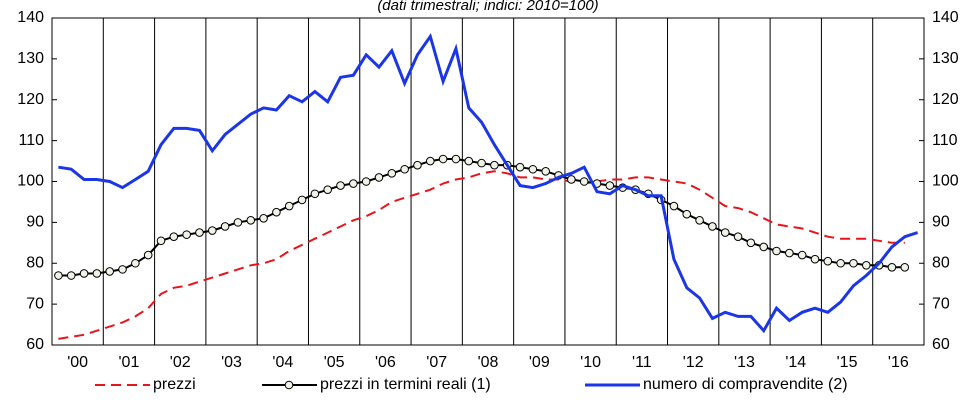  I want to click on x-tick-label: '01, so click(129, 362).